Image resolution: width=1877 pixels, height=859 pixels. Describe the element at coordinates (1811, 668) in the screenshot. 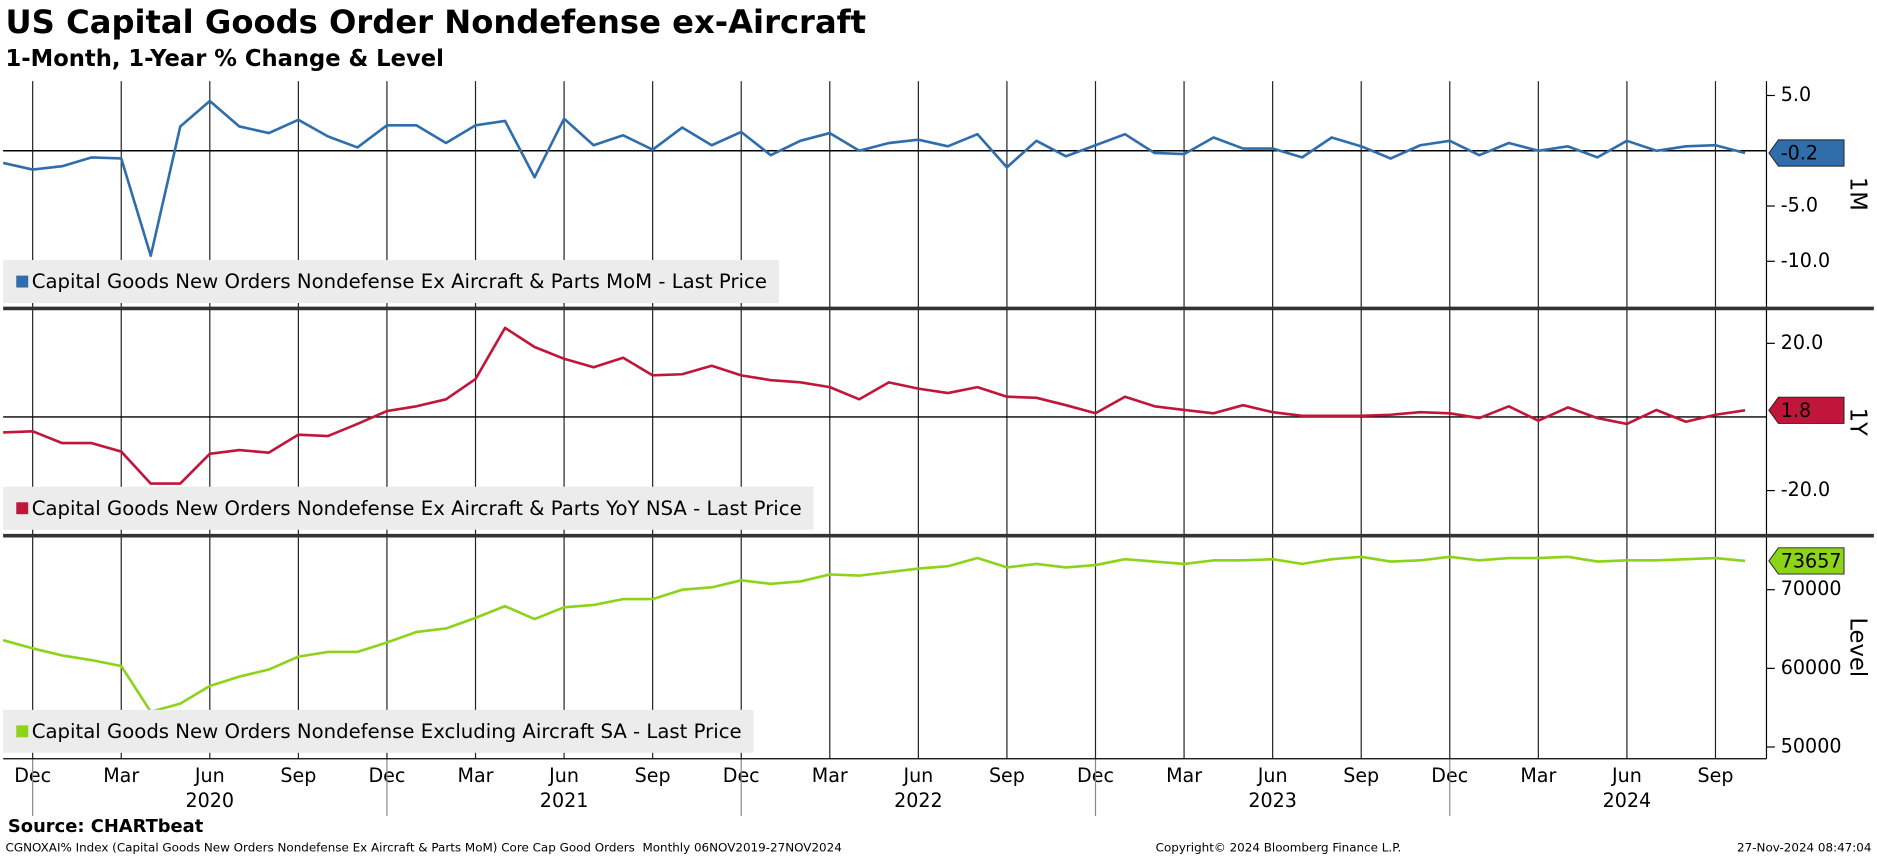

I see `y-tick-label: 60000` at that location.